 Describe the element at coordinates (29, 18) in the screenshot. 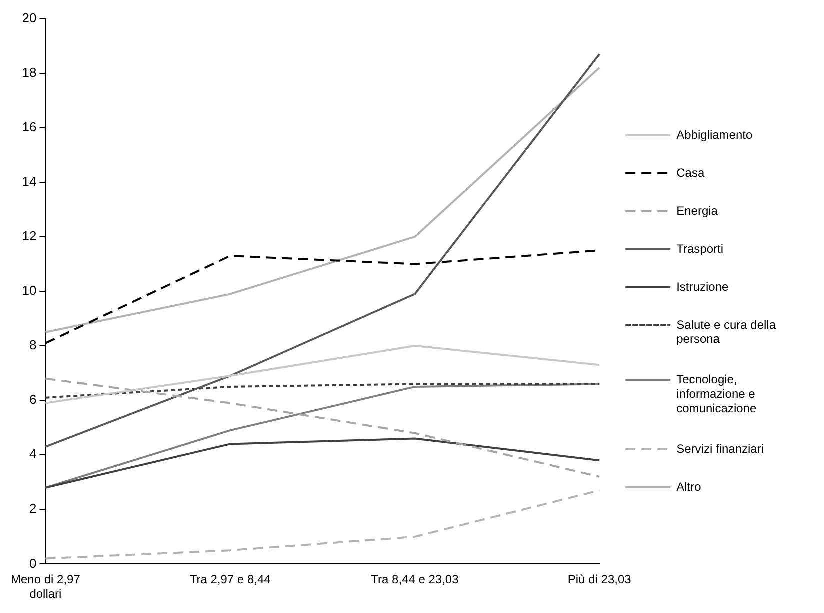

I see `y-tick-label: 20` at that location.